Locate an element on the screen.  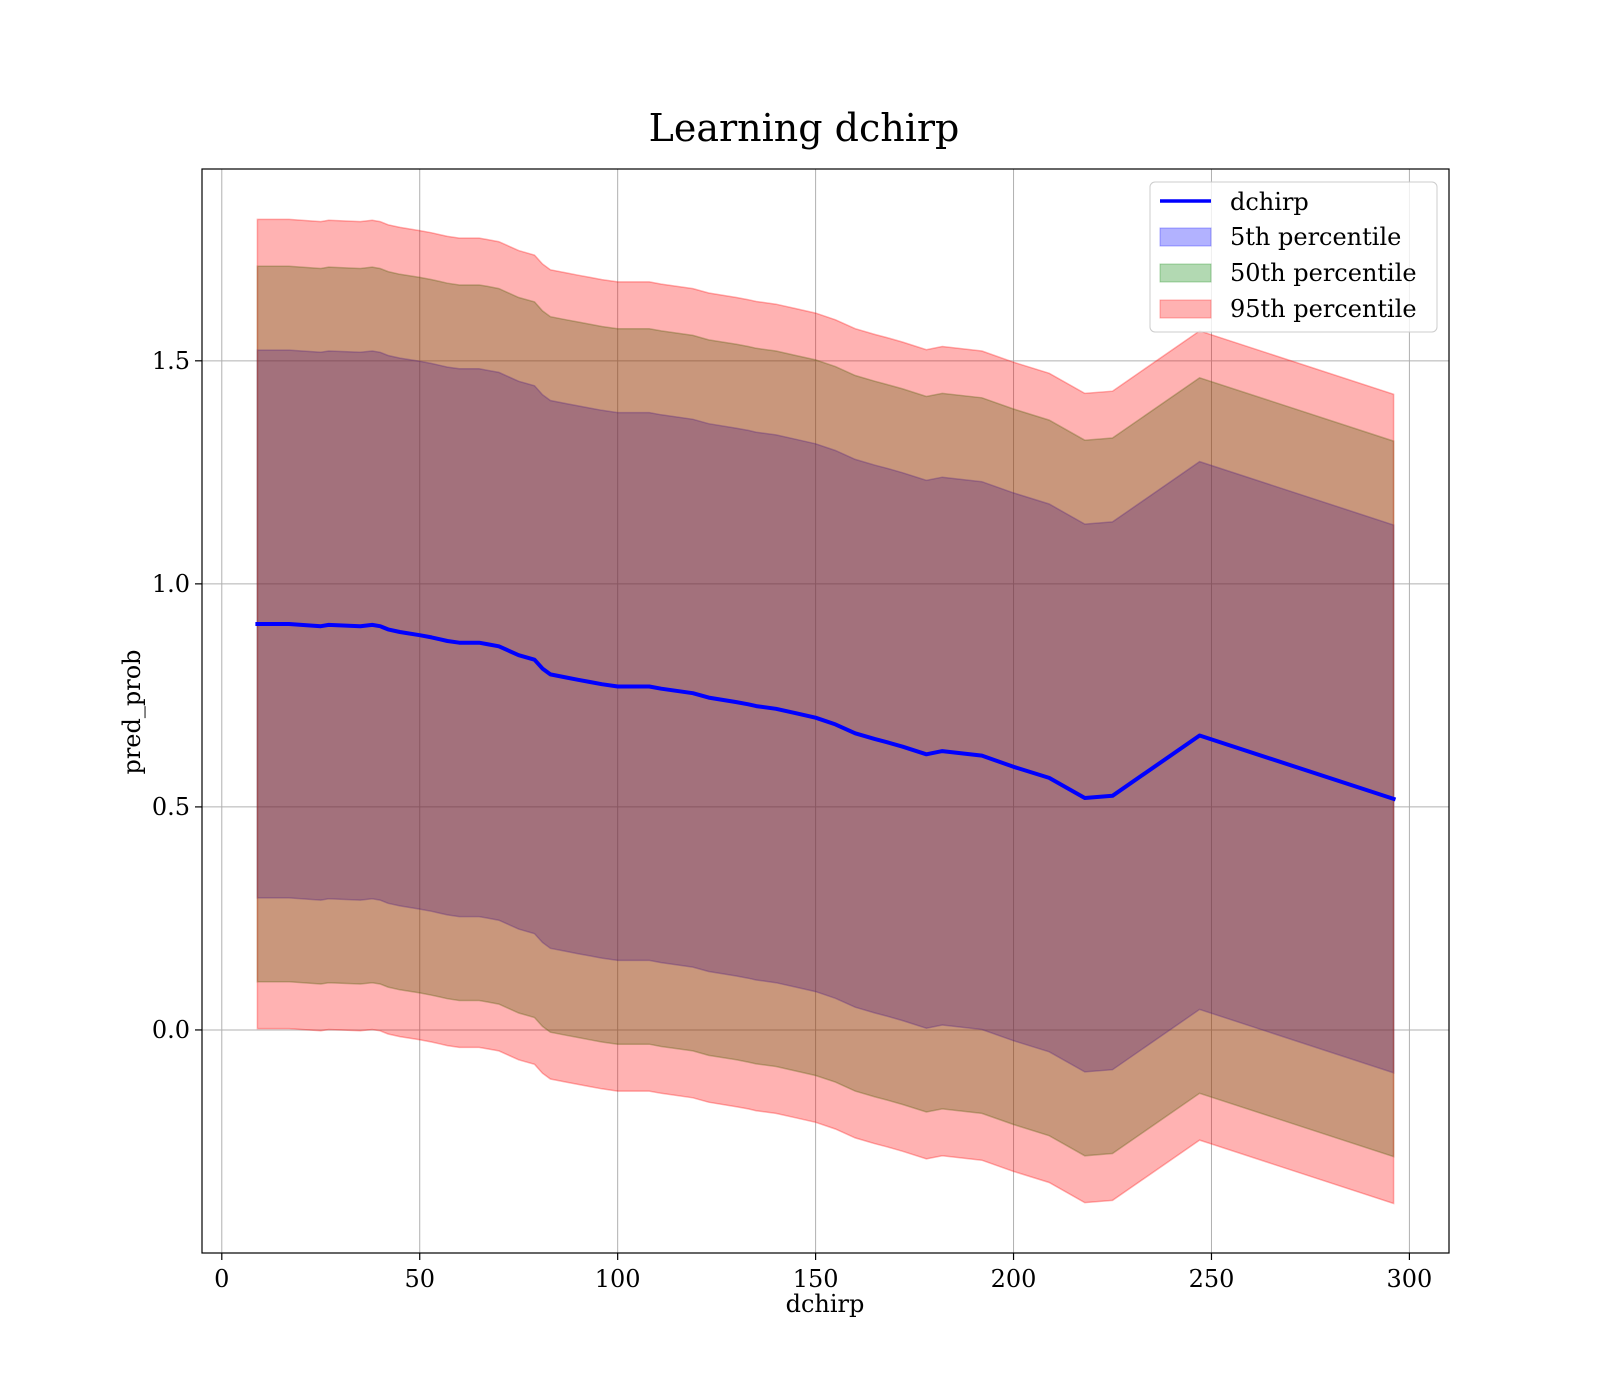
legend-box is located at coordinates (1293, 257).